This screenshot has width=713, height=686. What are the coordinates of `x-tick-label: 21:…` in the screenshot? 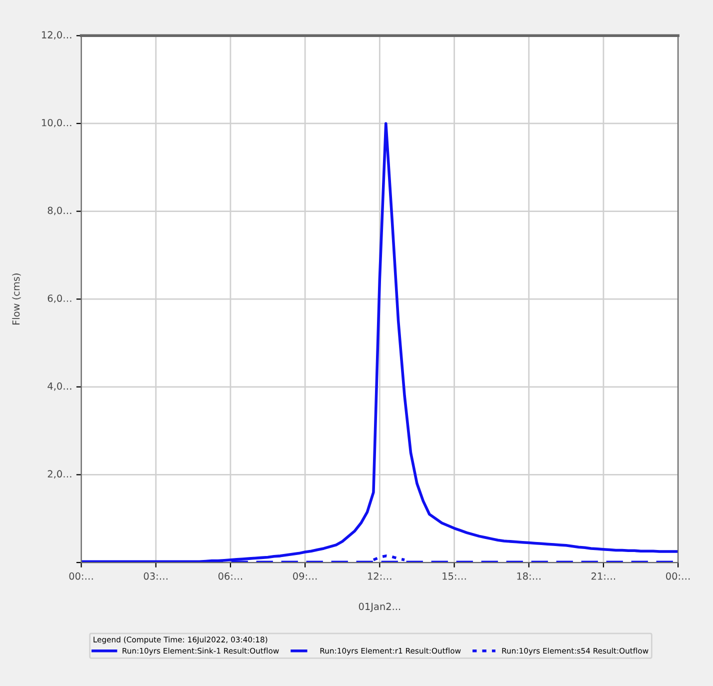 It's located at (603, 576).